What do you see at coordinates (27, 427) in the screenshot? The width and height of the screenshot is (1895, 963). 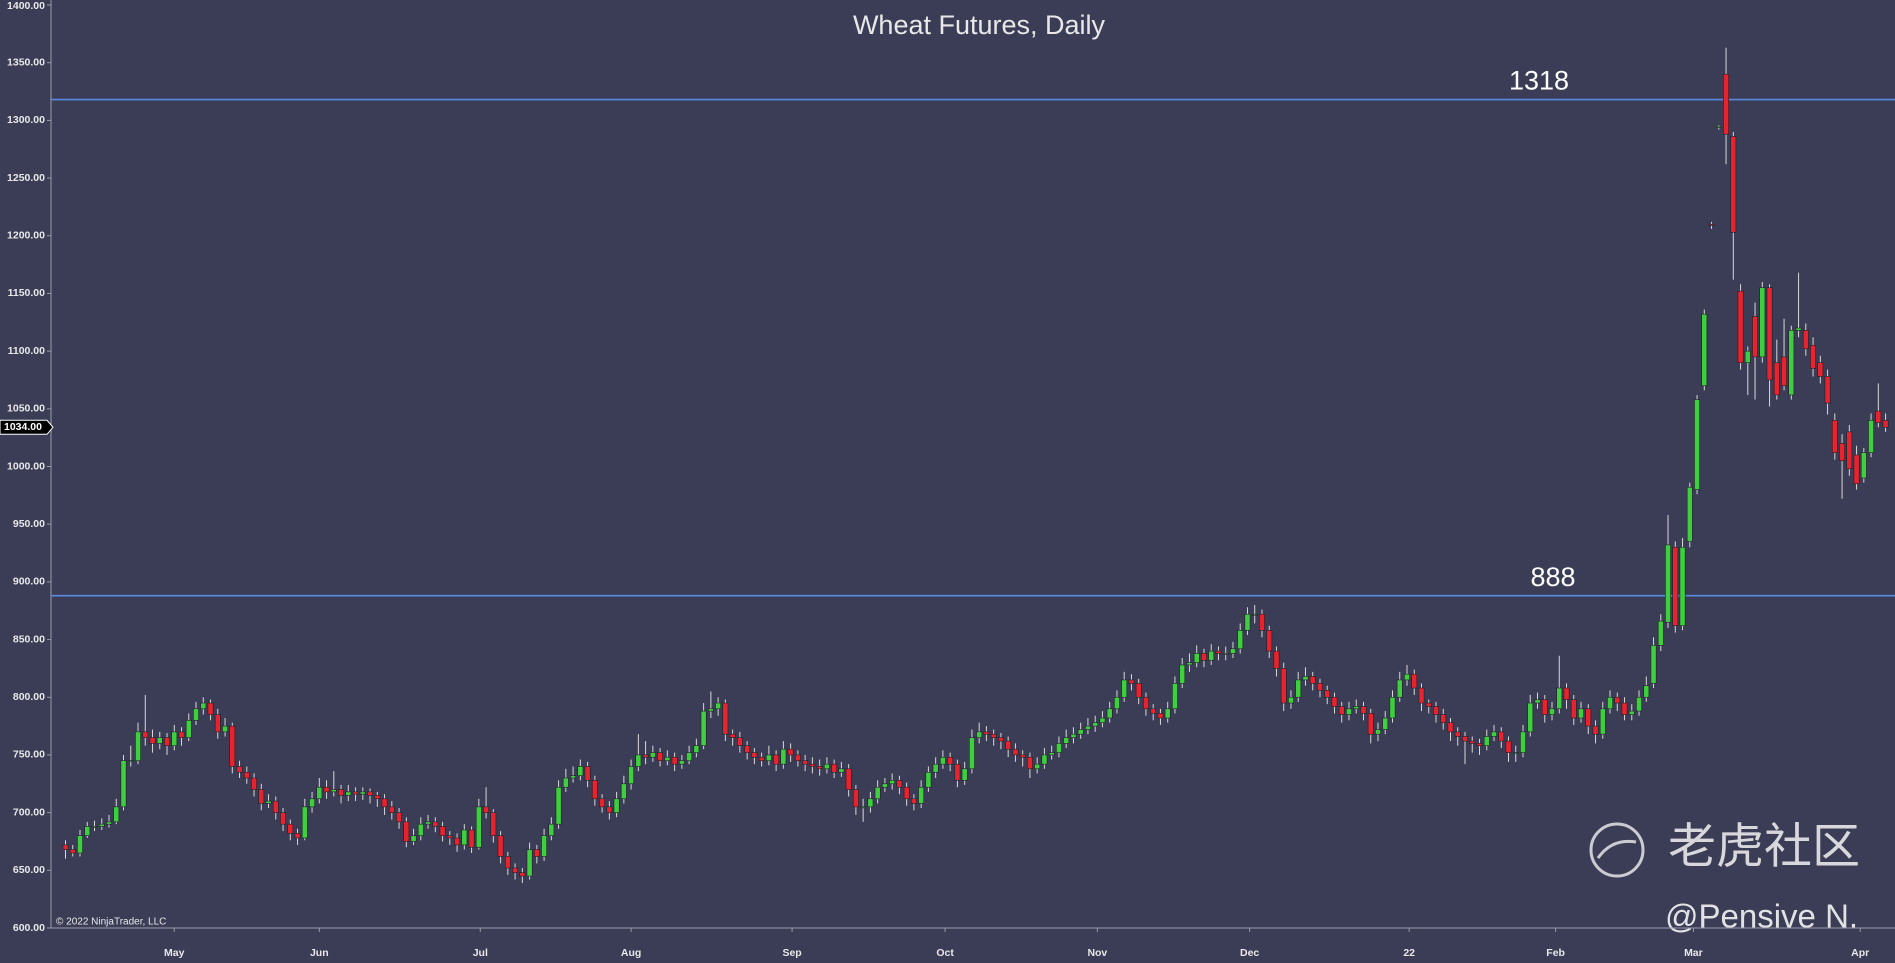 I see `last-price-marker` at bounding box center [27, 427].